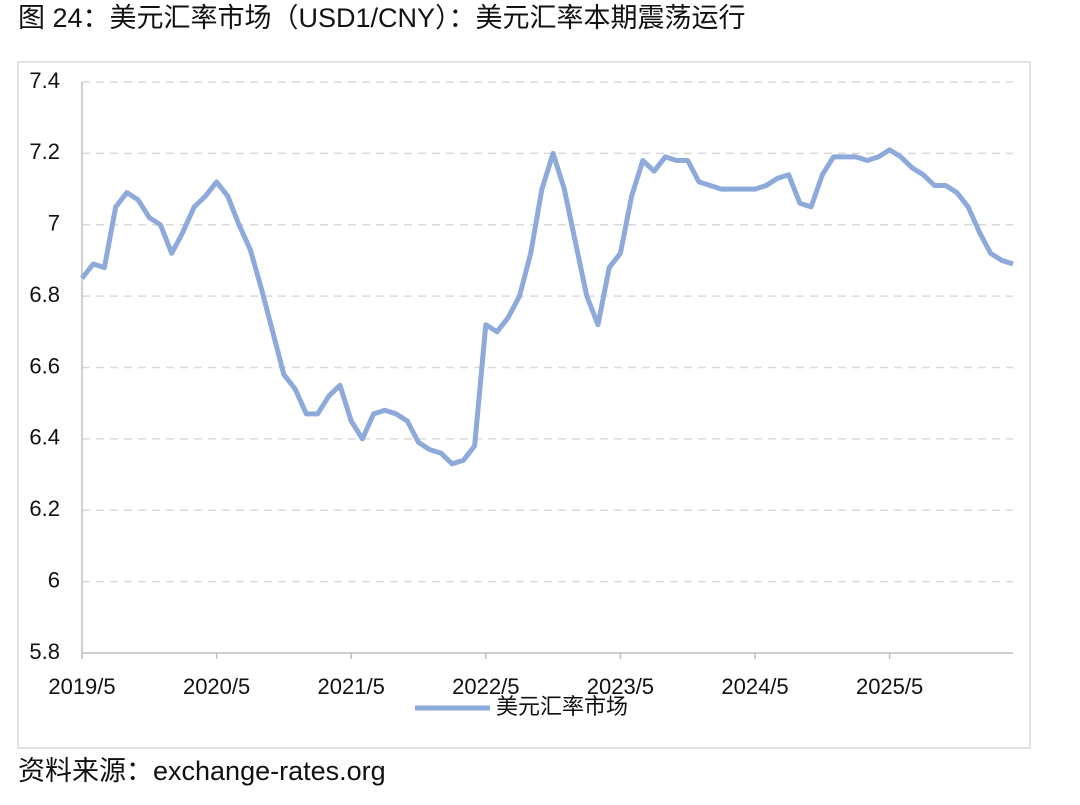  What do you see at coordinates (44, 437) in the screenshot?
I see `y-tick-label: 6.4` at bounding box center [44, 437].